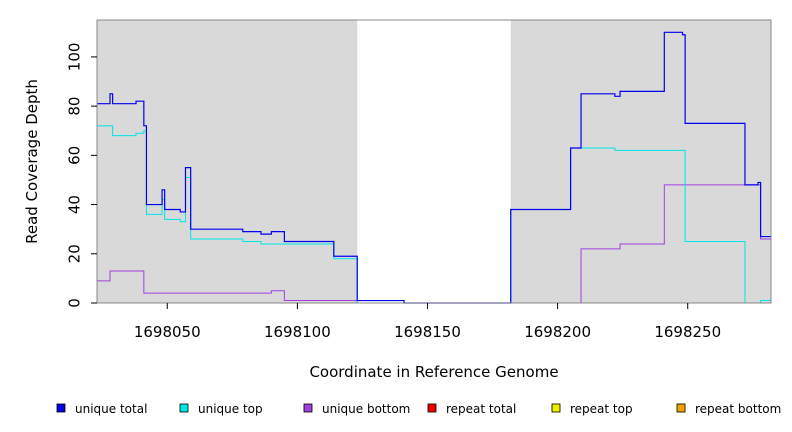 This screenshot has height=432, width=792. I want to click on legend-label: repeat bottom, so click(738, 409).